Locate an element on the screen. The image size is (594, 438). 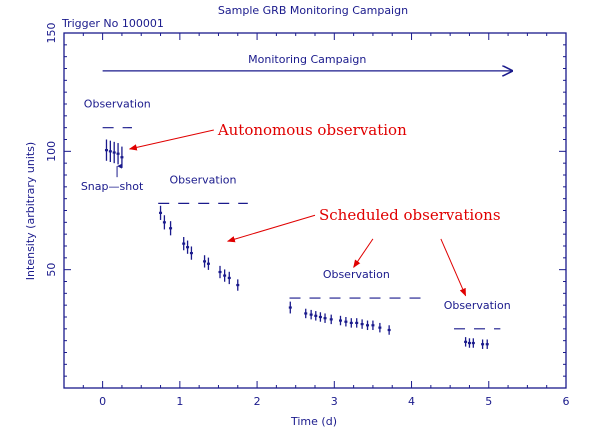
annotation-text: Autonomous observation is located at coordinates (312, 130).